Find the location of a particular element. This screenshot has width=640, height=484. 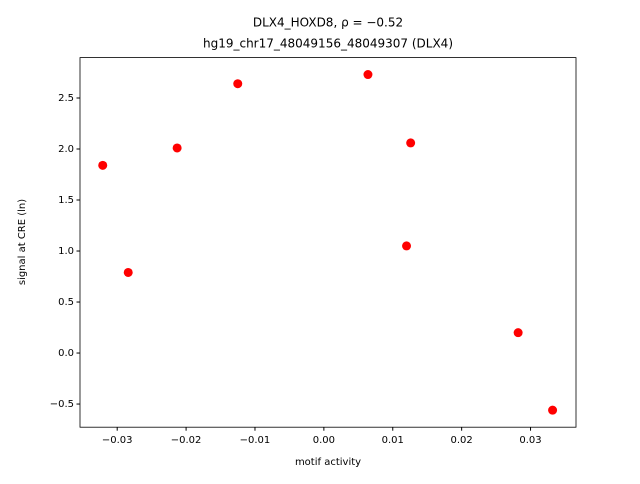

y-tick-label: 2.0 is located at coordinates (66, 149).